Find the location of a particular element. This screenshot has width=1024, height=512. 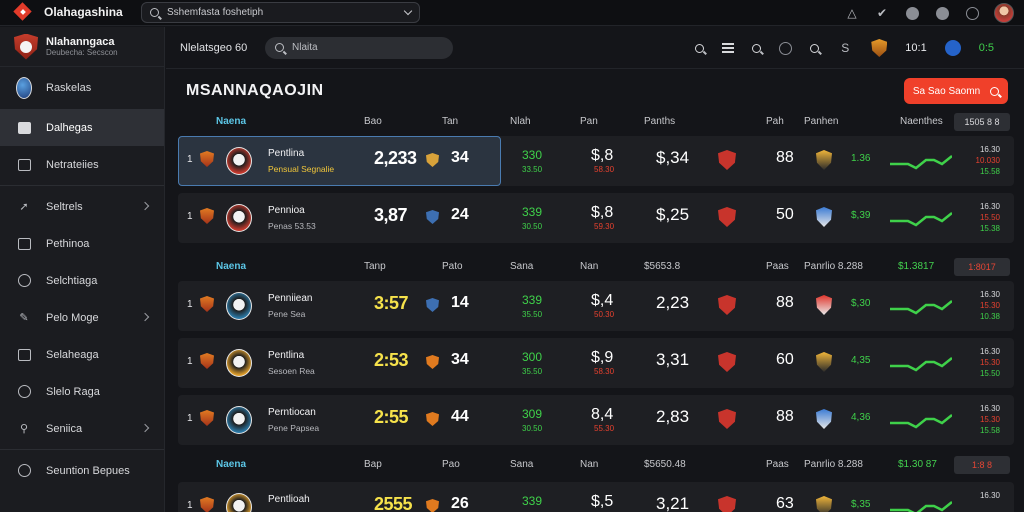

messages-icon is located at coordinates (942, 13).